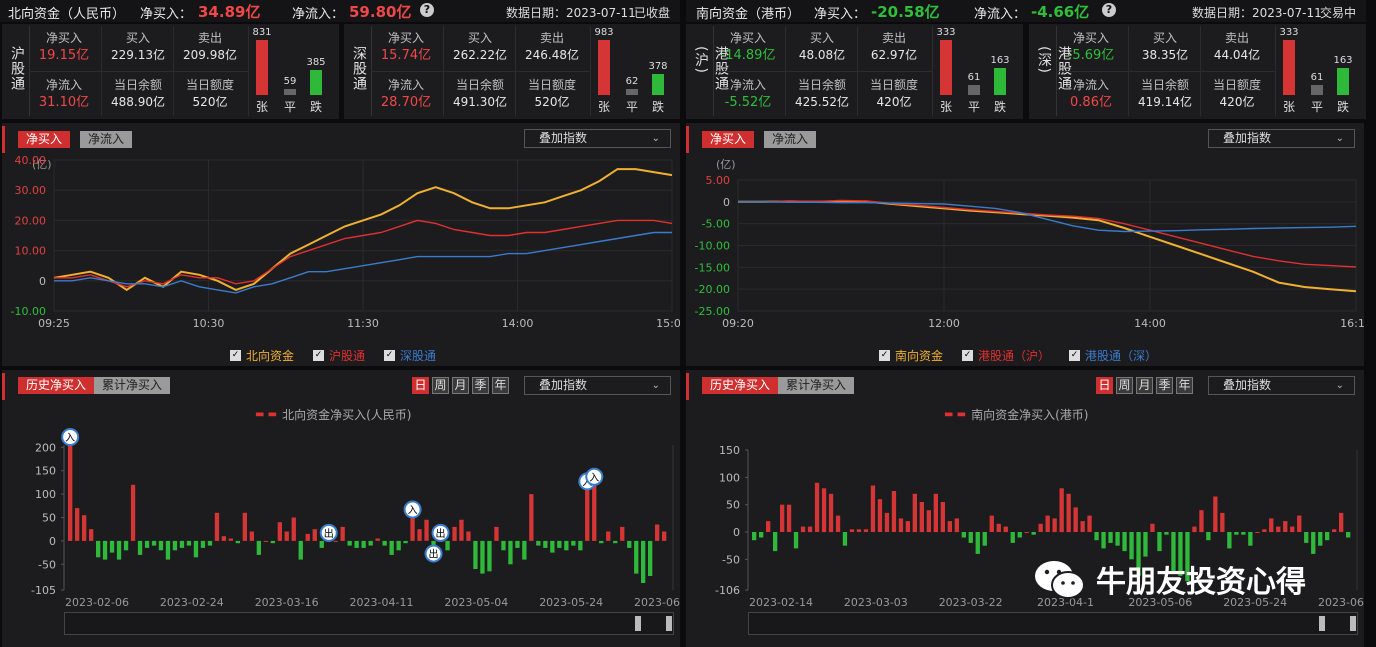 The image size is (1376, 647). I want to click on north-net-buy-label: 净买入：, so click(166, 14).